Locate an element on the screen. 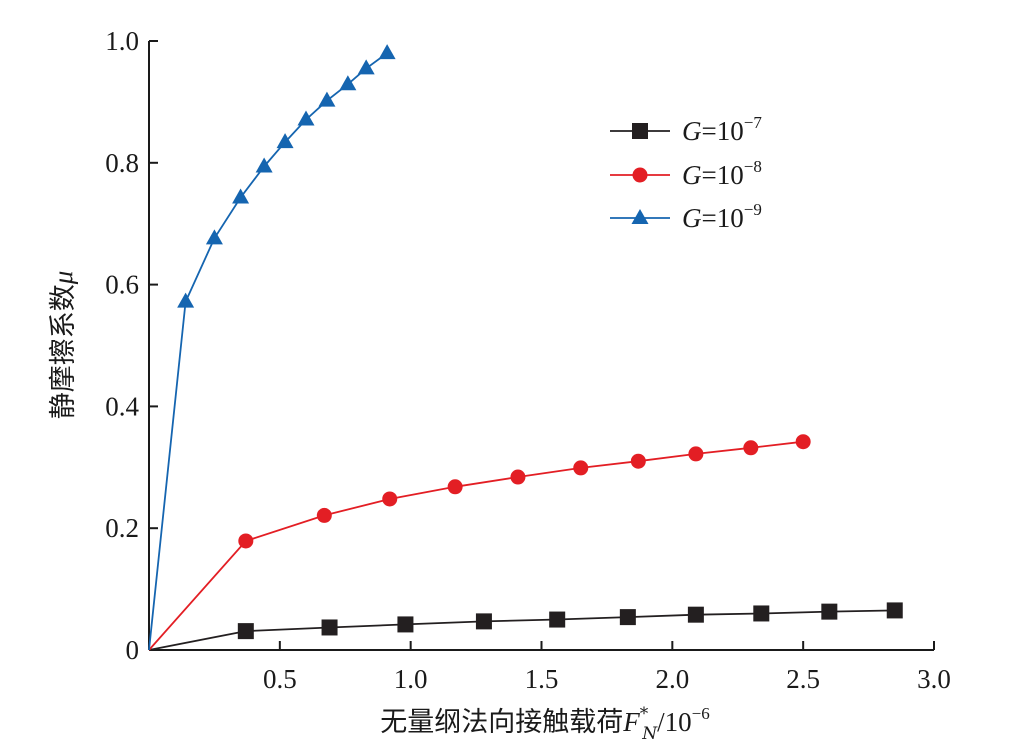 The width and height of the screenshot is (1011, 747). legend-label: G=10−8 is located at coordinates (722, 173).